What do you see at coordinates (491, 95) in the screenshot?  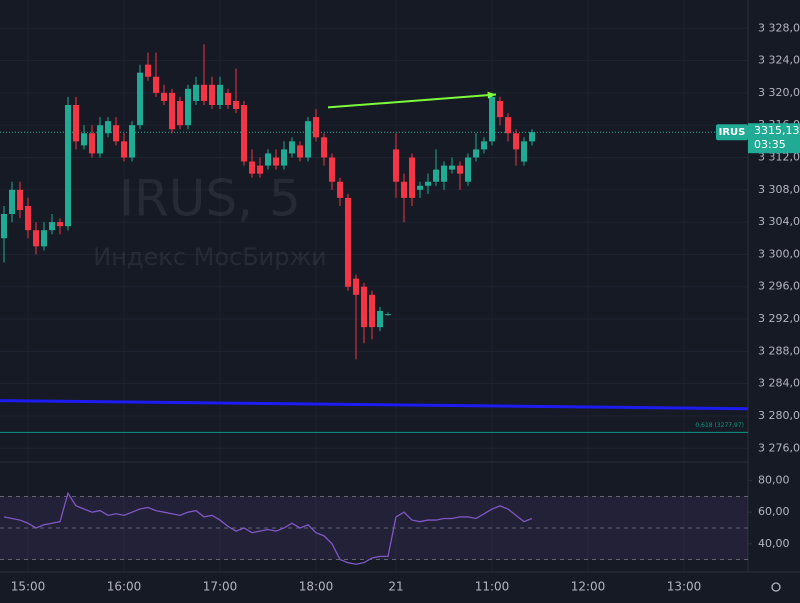 I see `arrow-head` at bounding box center [491, 95].